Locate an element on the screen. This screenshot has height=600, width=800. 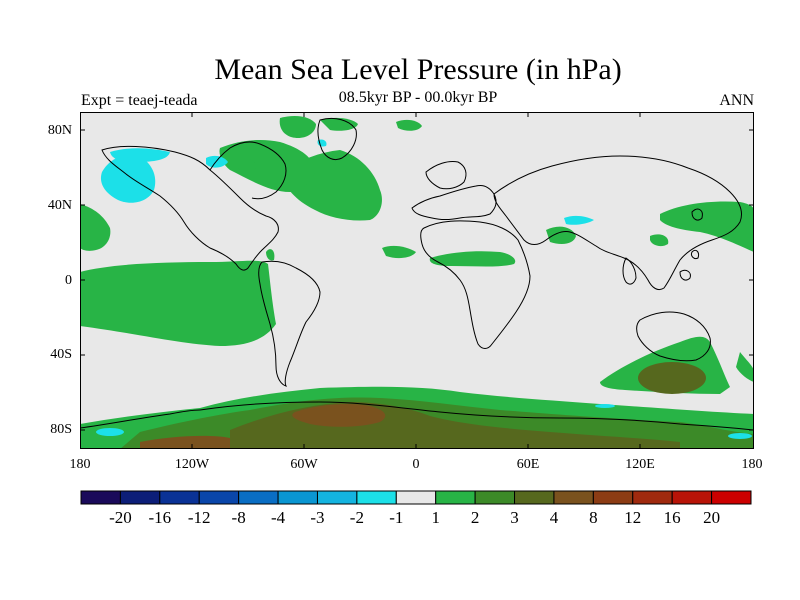
lat-tick-label: 80N is located at coordinates (59, 130).